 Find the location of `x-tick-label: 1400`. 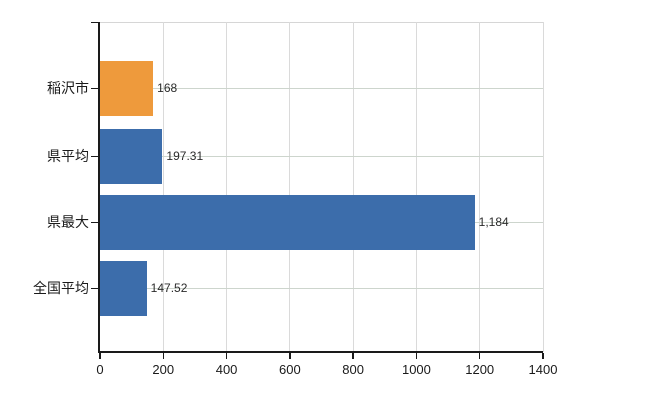

x-tick-label: 1400 is located at coordinates (543, 369).